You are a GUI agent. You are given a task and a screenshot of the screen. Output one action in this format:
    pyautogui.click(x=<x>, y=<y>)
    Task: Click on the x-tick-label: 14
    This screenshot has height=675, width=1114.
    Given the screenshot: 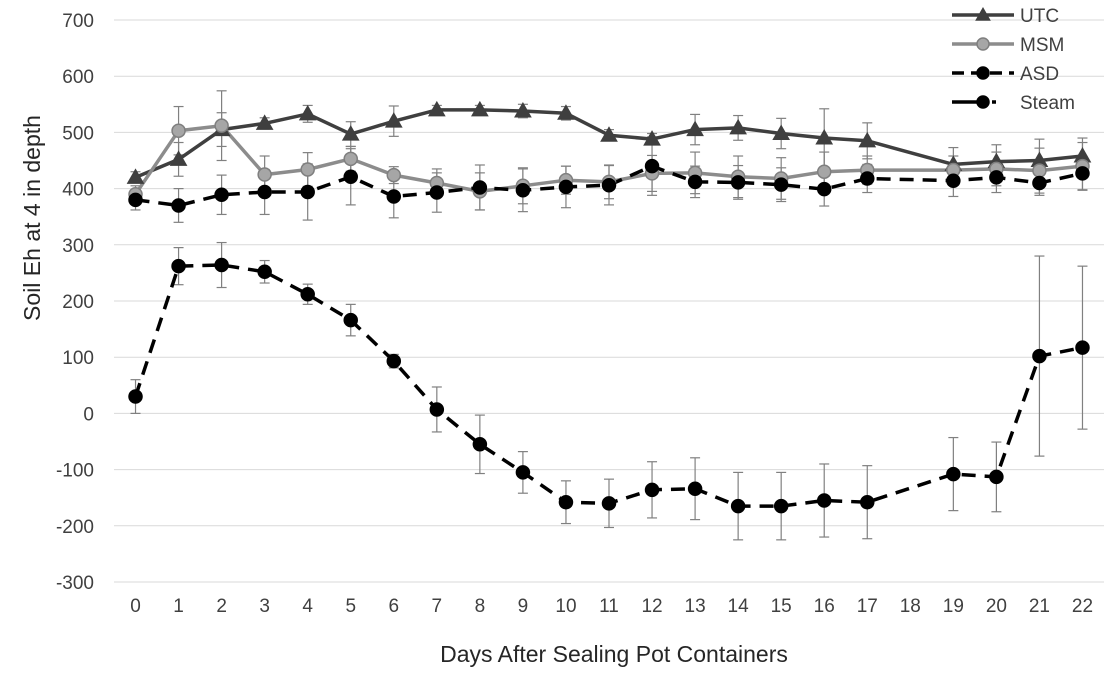 What is the action you would take?
    pyautogui.click(x=739, y=606)
    